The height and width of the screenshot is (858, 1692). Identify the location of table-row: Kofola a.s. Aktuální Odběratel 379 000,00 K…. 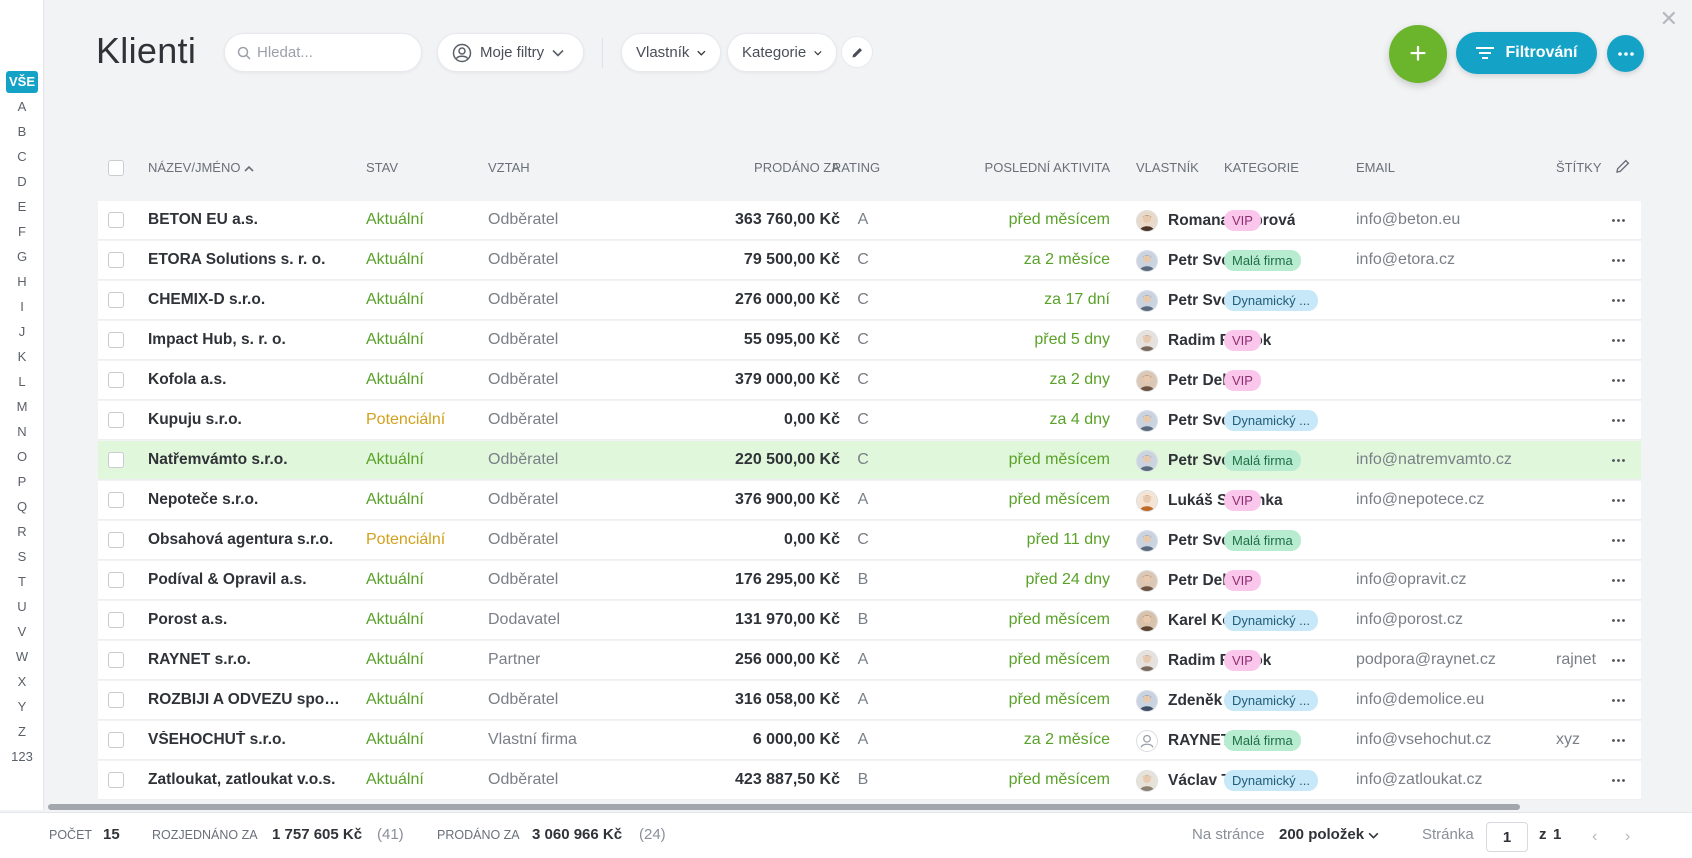
(869, 380).